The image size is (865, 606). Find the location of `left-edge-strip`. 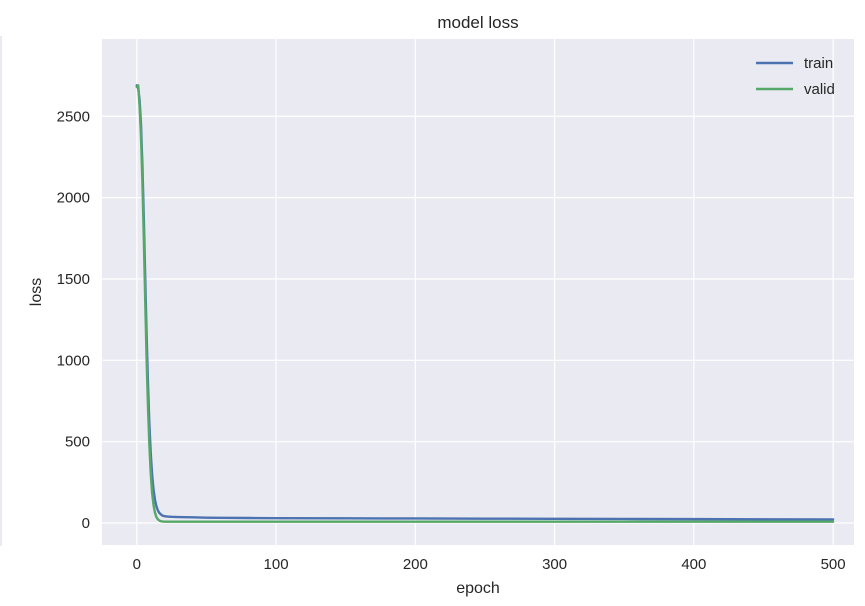

left-edge-strip is located at coordinates (1, 291).